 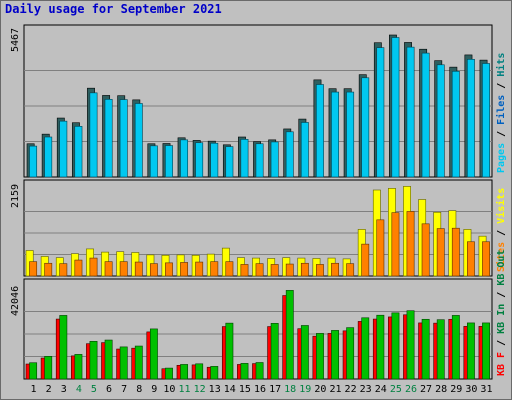 I want to click on day-label: 9, so click(x=154, y=389).